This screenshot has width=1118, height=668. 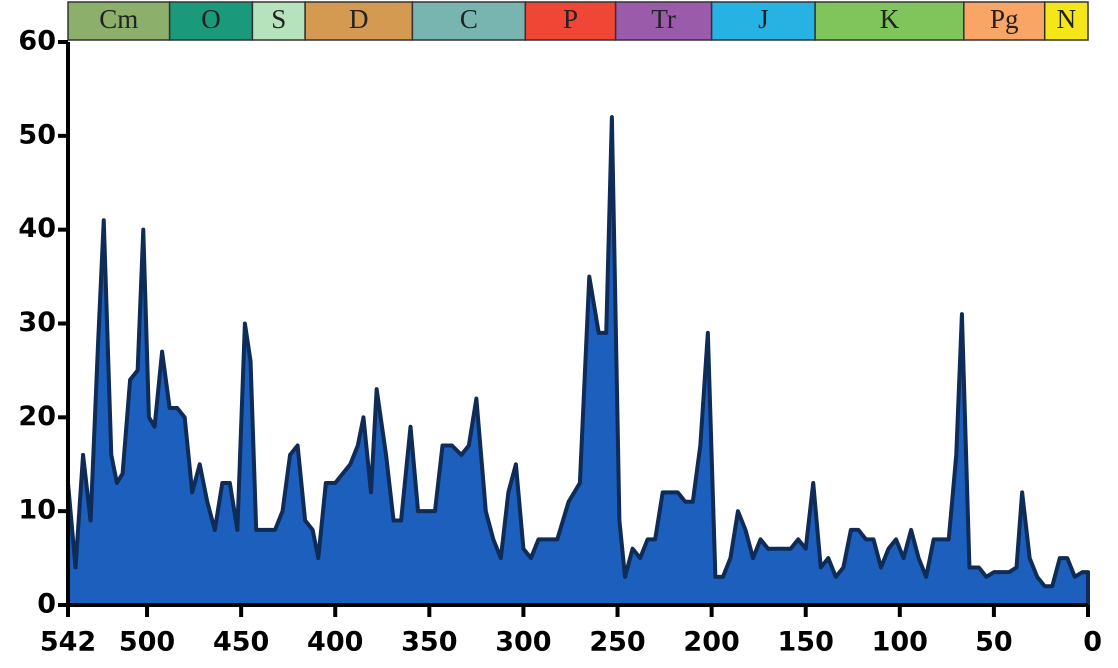 What do you see at coordinates (711, 642) in the screenshot?
I see `x-tick-label: 200` at bounding box center [711, 642].